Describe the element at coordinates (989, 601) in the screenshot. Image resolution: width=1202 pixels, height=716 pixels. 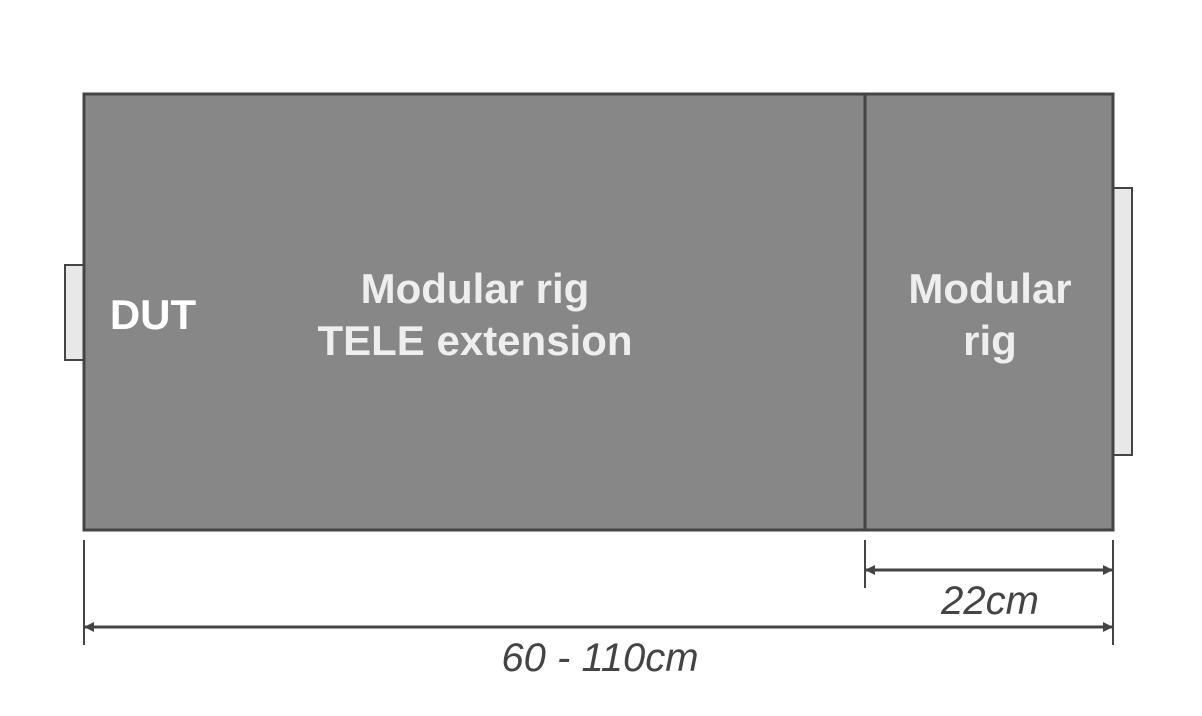
I see `rig-width-label: 22cm` at that location.